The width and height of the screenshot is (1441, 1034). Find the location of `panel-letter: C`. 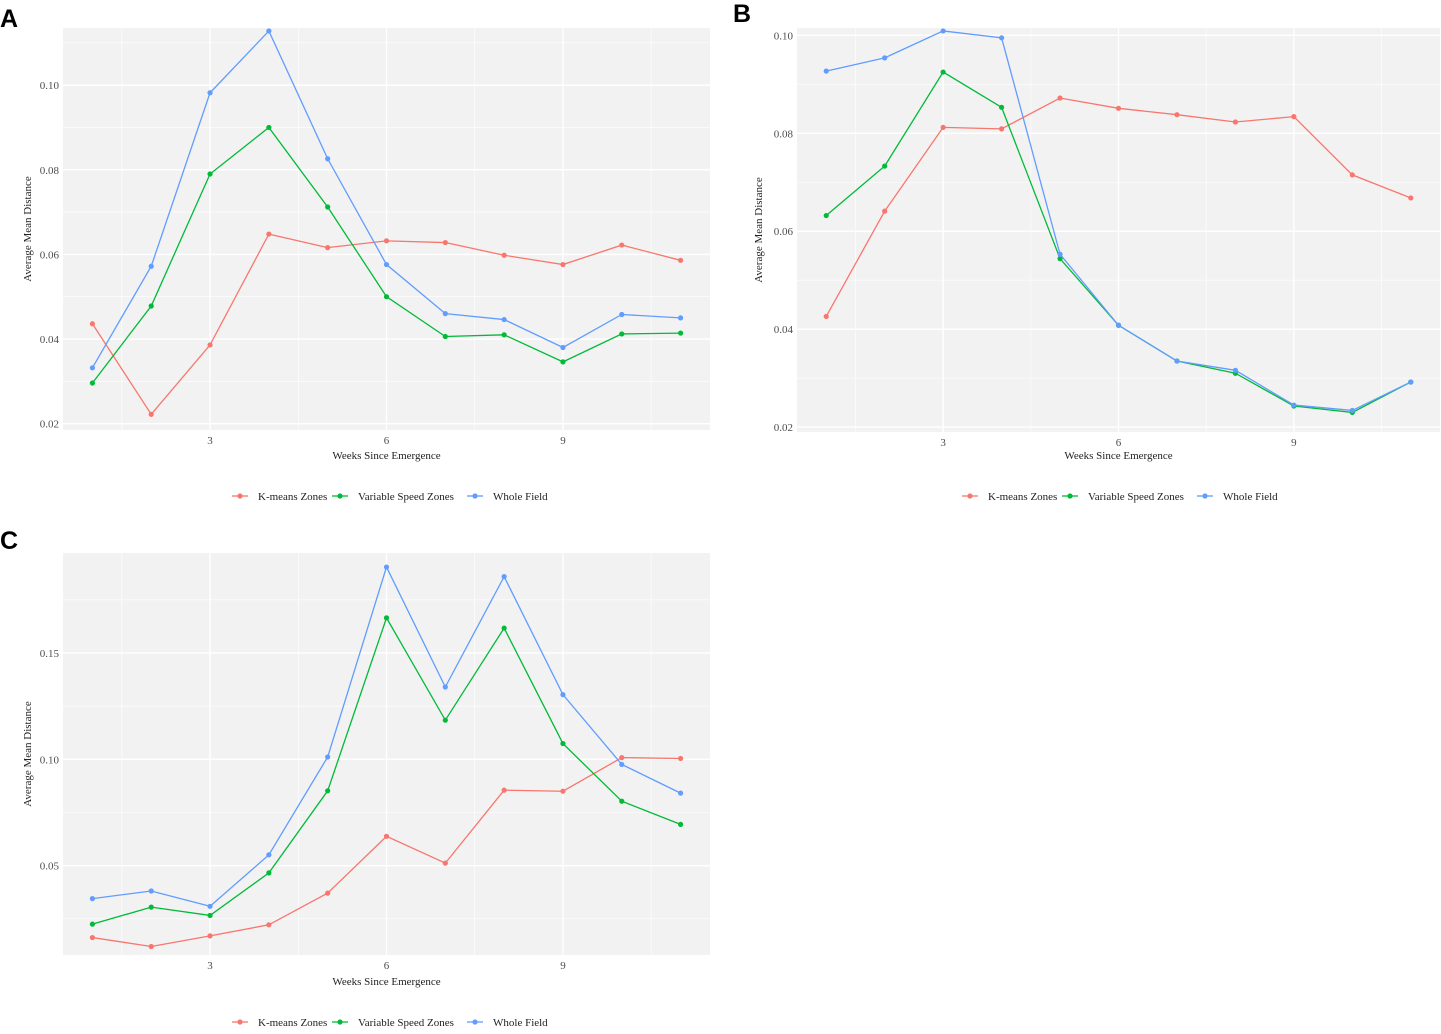

panel-letter: C is located at coordinates (9, 541).